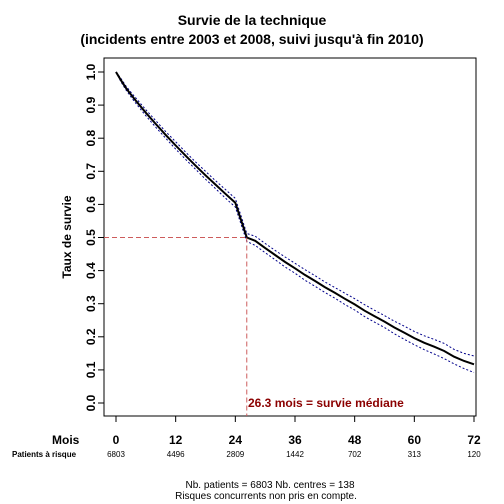 Image resolution: width=504 pixels, height=504 pixels. I want to click on y-tick-label: 0.3, so click(91, 303).